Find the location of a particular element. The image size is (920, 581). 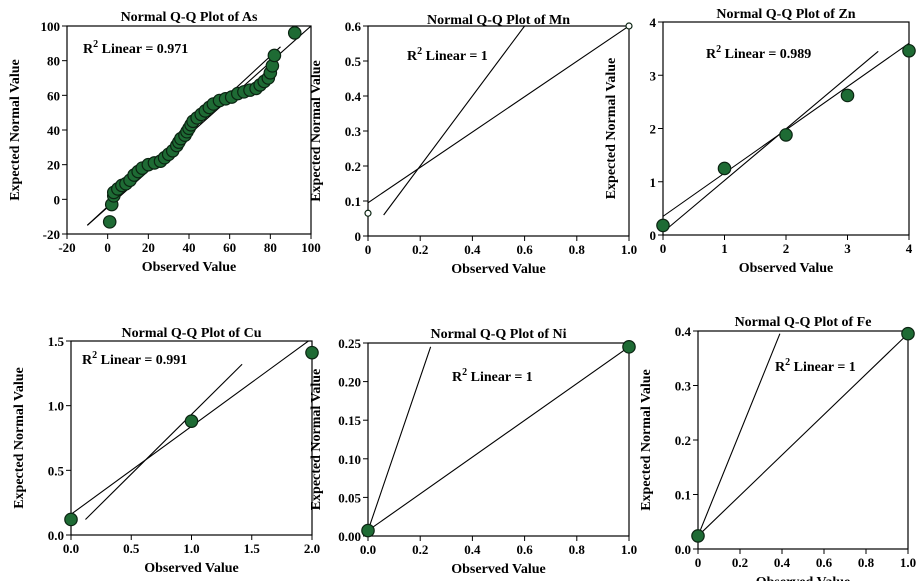

x-tick-label: 40 is located at coordinates (189, 247).